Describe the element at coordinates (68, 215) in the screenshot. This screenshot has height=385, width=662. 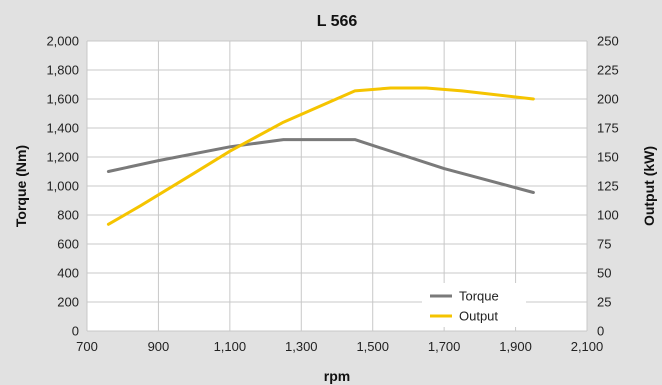
I see `y-left-tick-label: 800` at that location.